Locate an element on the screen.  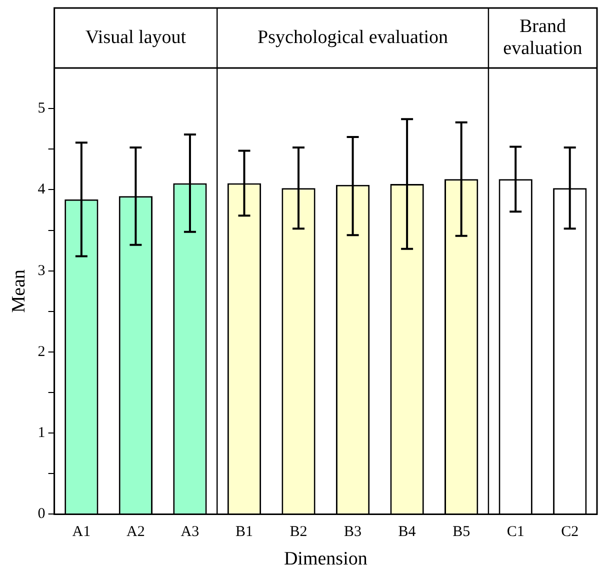
y-tick-label: 0 is located at coordinates (42, 514).